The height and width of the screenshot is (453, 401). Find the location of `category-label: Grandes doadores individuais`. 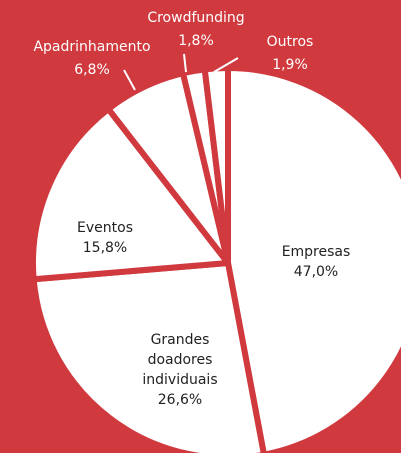

category-label: Grandes doadores individuais is located at coordinates (180, 360).